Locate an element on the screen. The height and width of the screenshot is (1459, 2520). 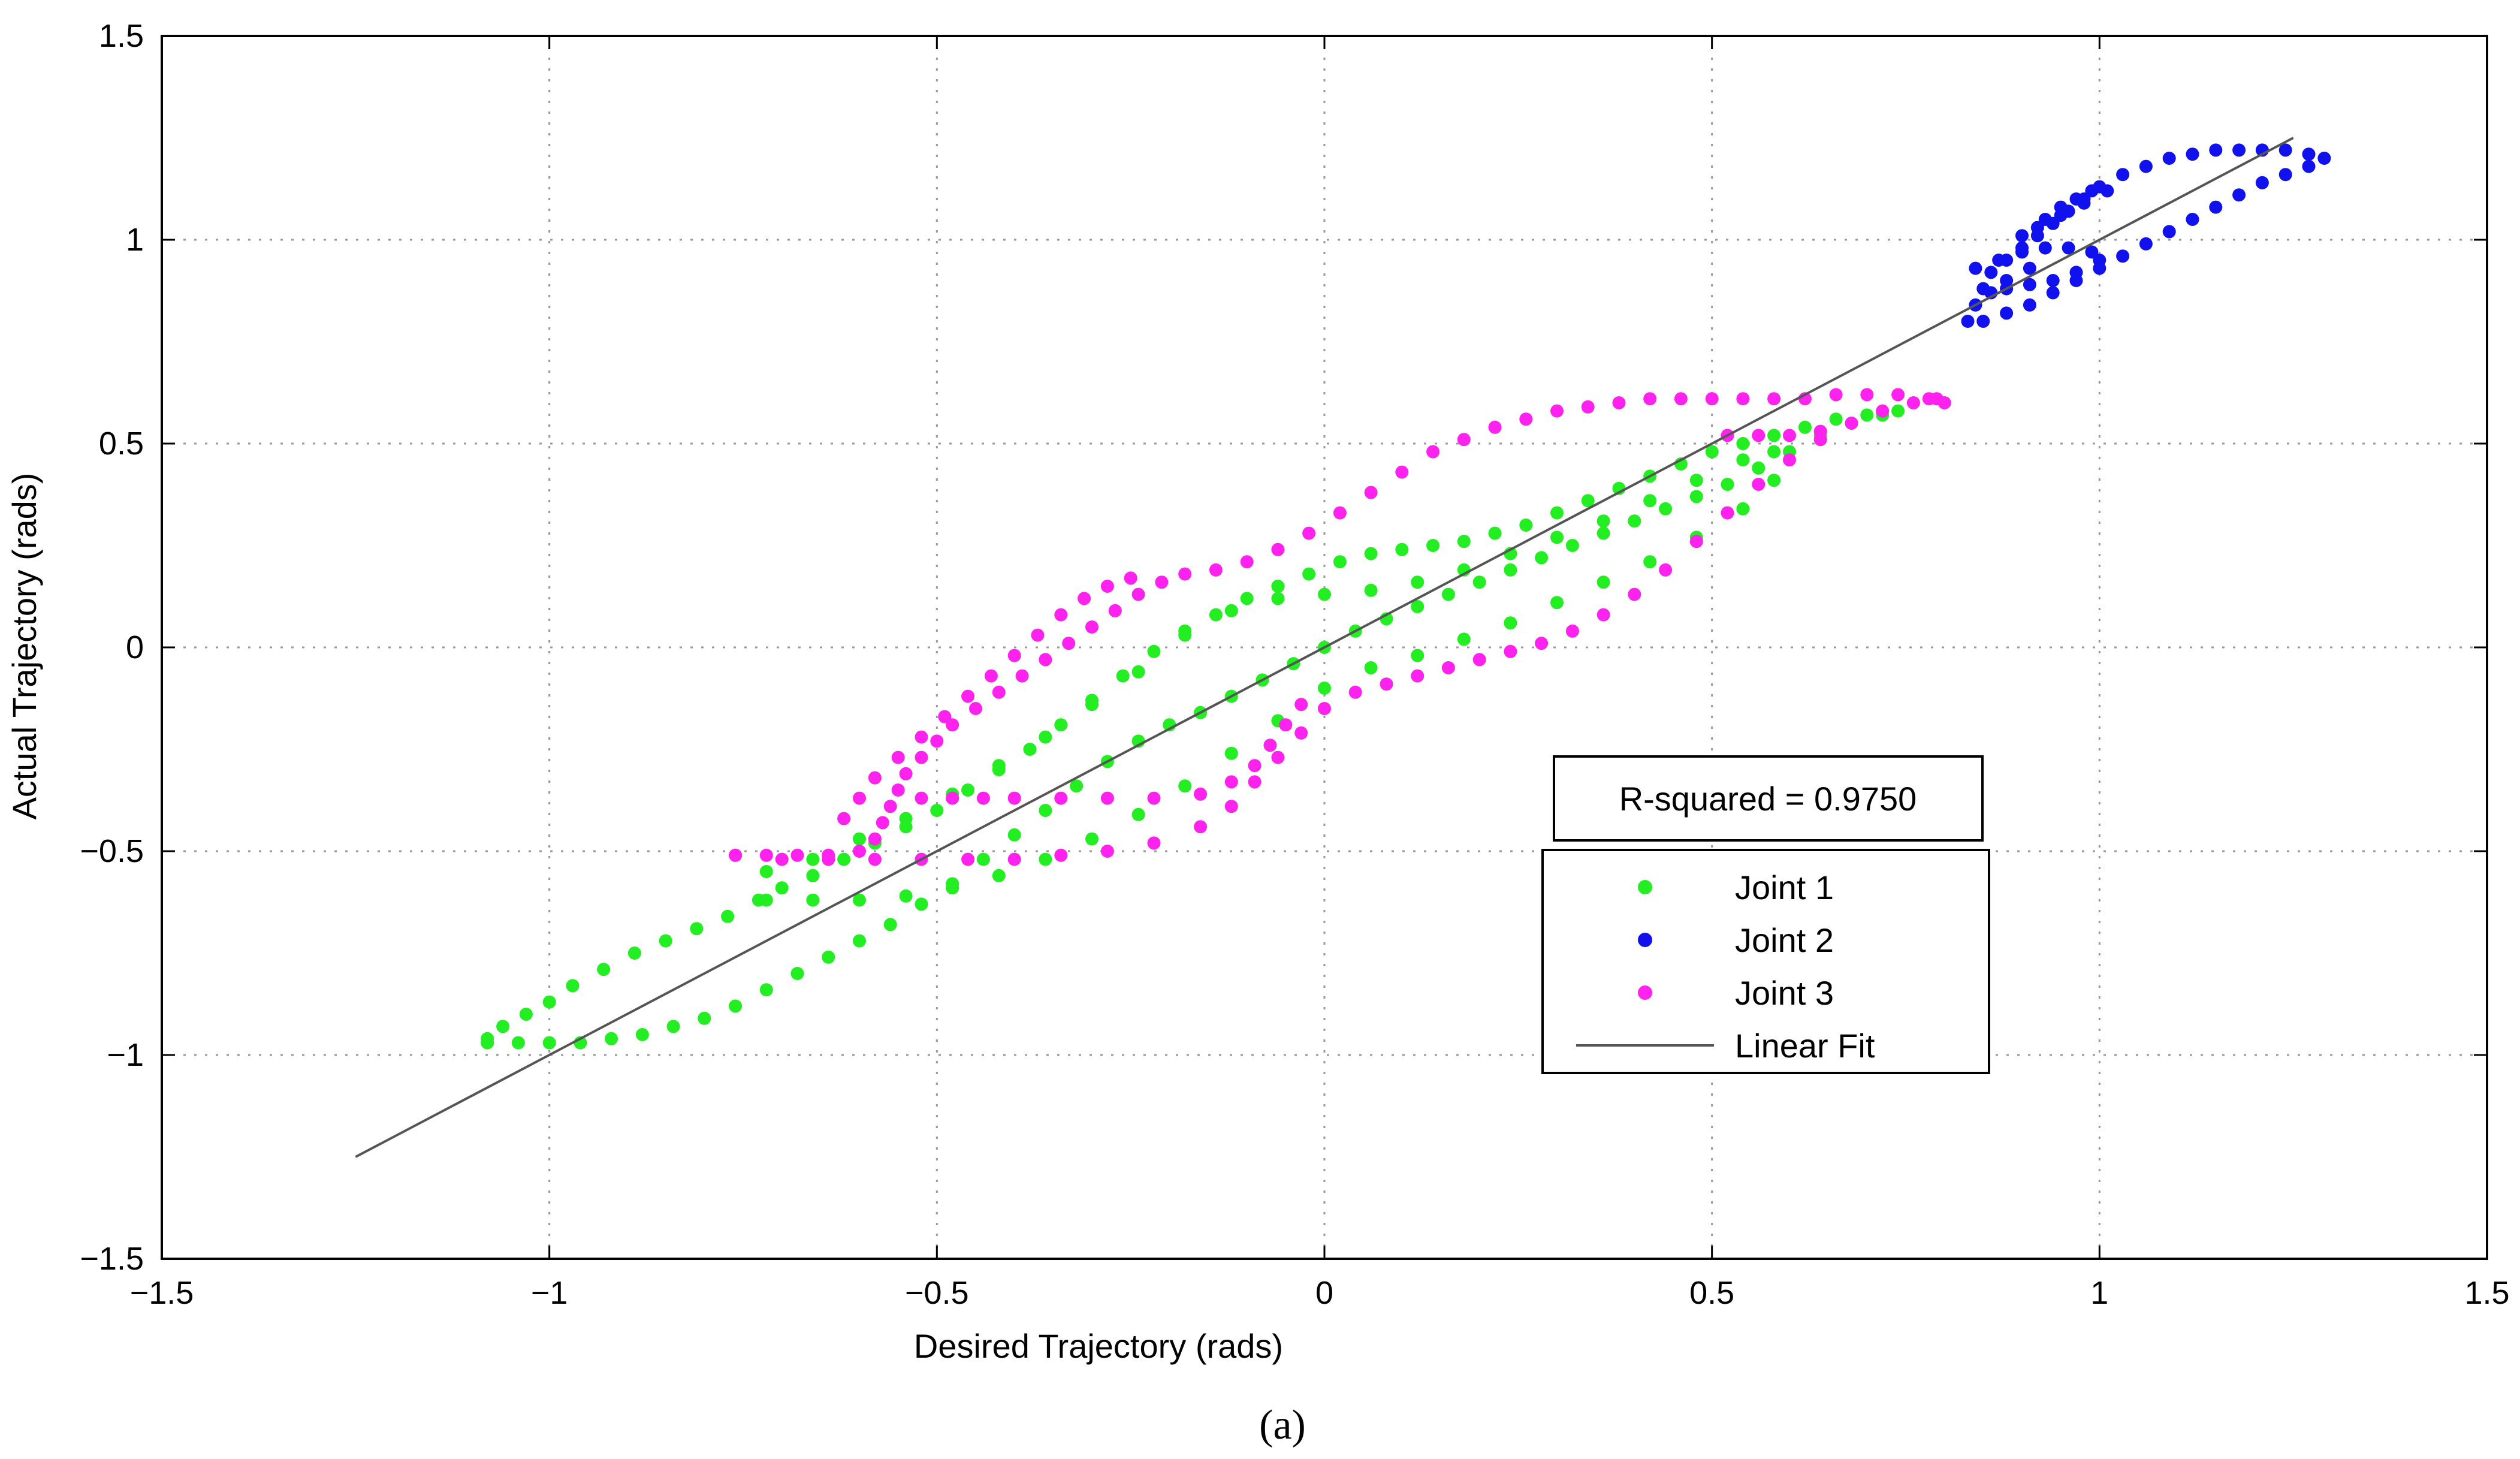
y-axis-label: Actual Trajectory (rads) is located at coordinates (24, 646).